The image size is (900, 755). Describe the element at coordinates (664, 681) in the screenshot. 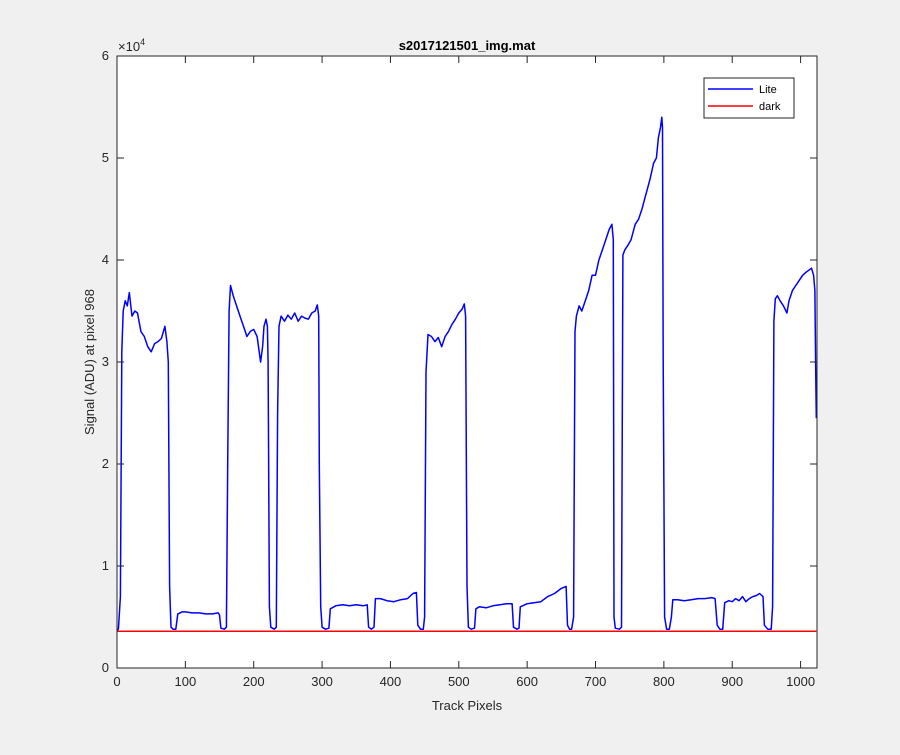

I see `x-tick-label: 800` at that location.